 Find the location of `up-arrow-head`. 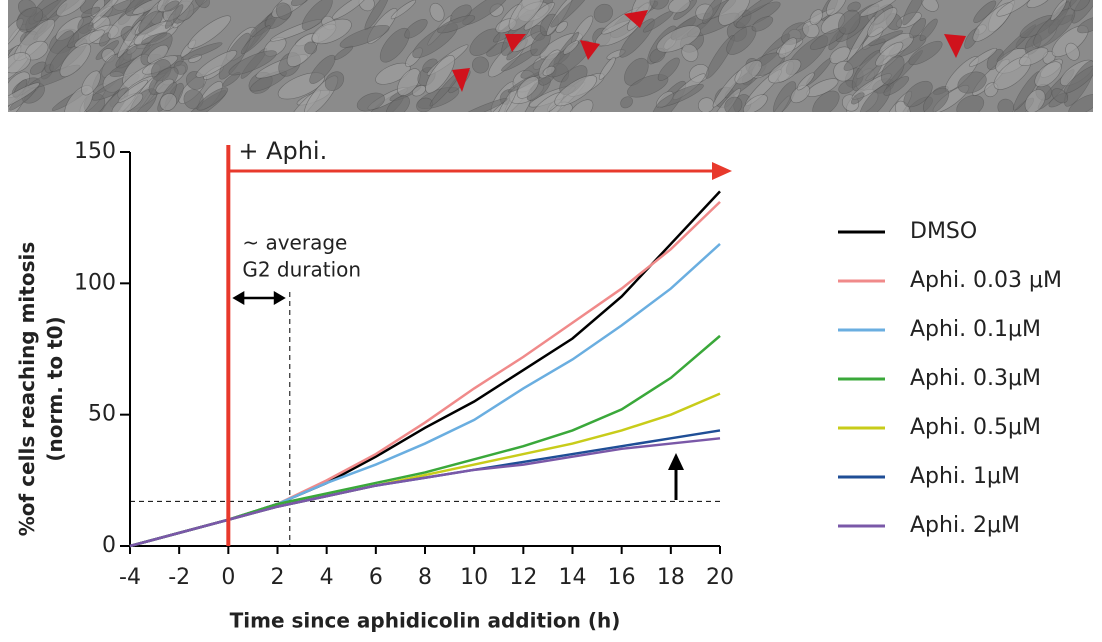

up-arrow-head is located at coordinates (676, 461).